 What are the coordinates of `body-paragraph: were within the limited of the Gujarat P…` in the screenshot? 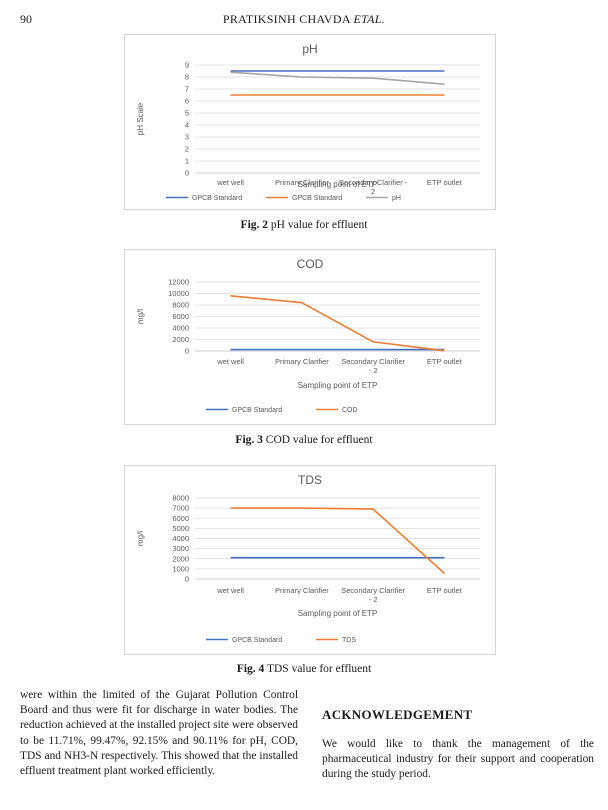 It's located at (159, 733).